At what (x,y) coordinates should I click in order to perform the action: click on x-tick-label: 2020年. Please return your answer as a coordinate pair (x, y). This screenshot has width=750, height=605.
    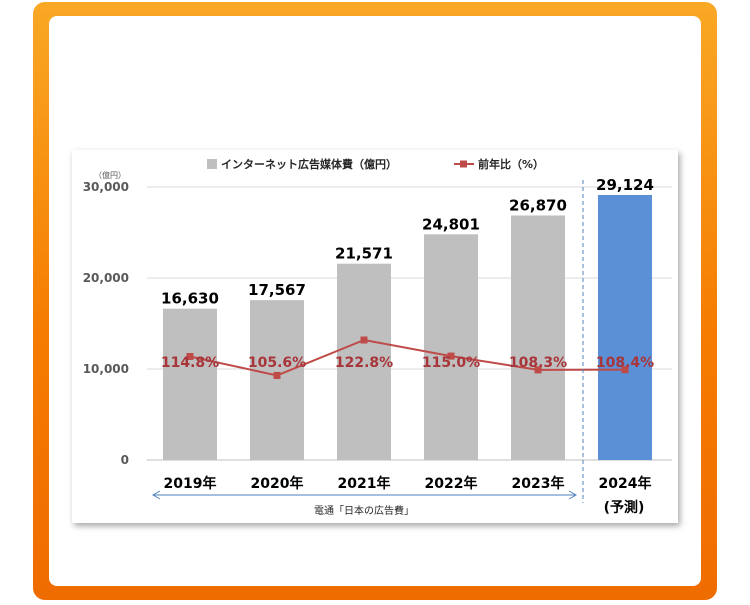
    Looking at the image, I should click on (277, 483).